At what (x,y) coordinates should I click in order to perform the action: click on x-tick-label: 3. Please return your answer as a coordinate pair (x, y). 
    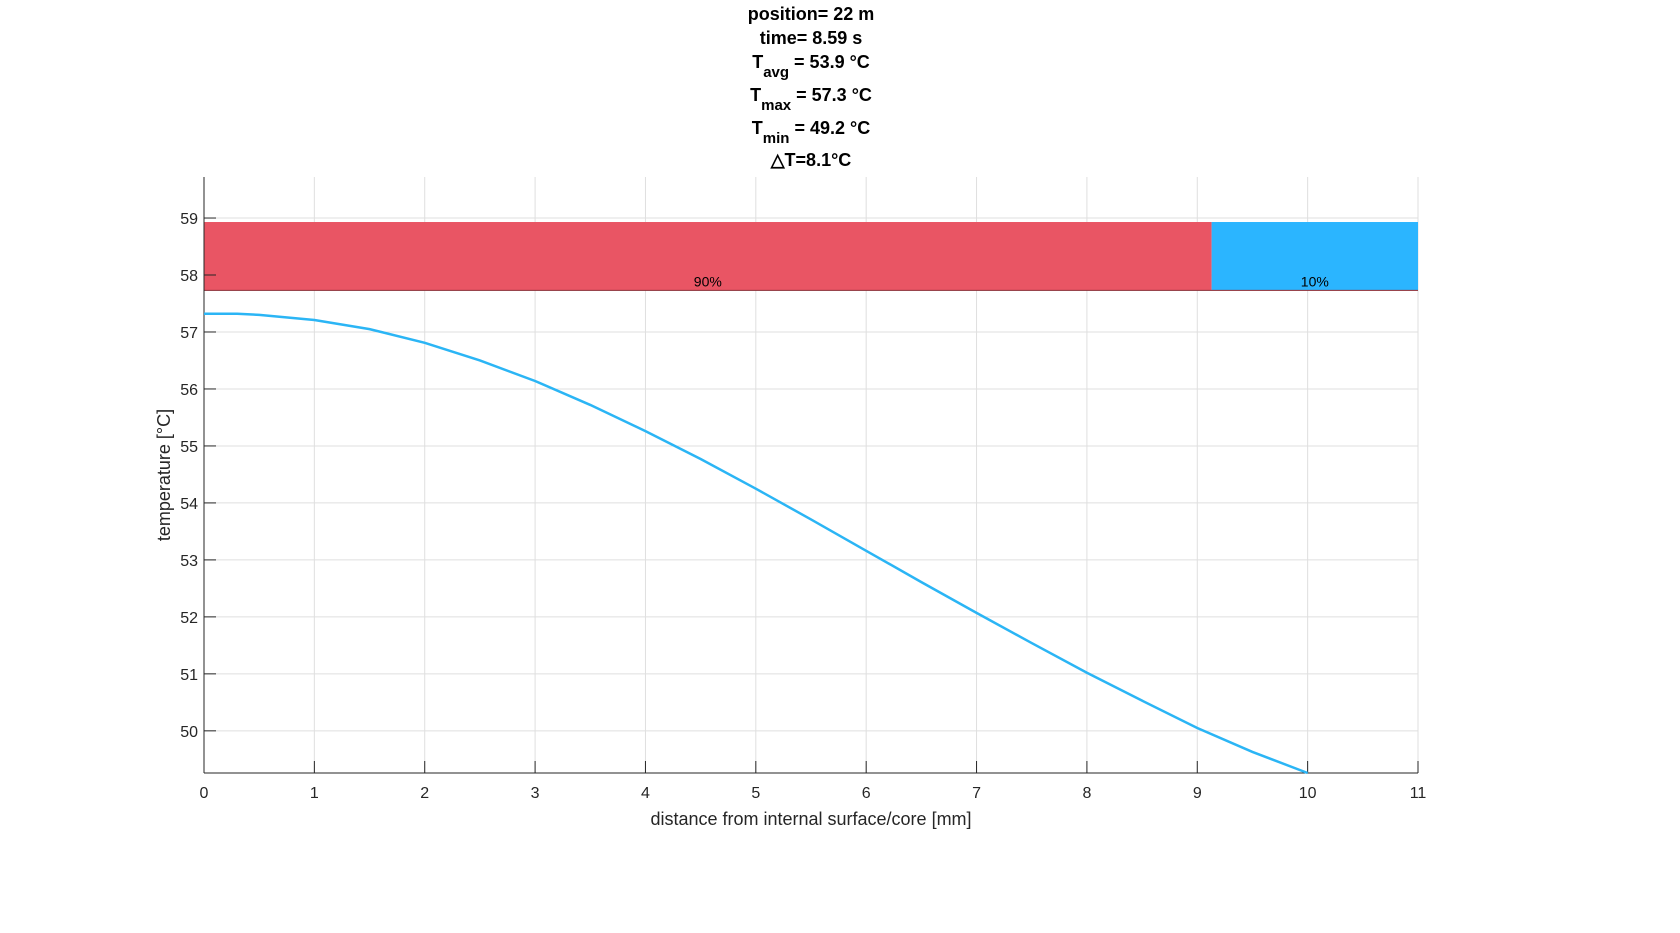
    Looking at the image, I should click on (535, 793).